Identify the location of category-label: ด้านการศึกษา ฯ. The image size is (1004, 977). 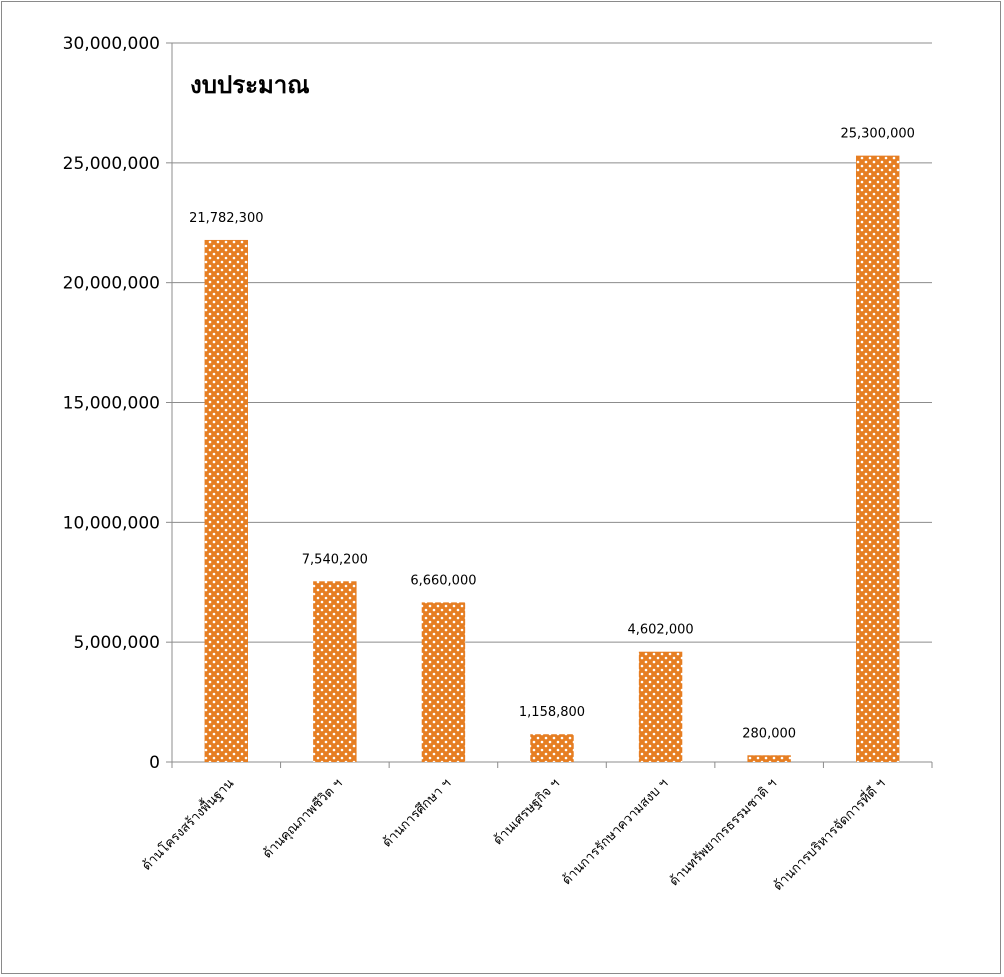
(417, 813).